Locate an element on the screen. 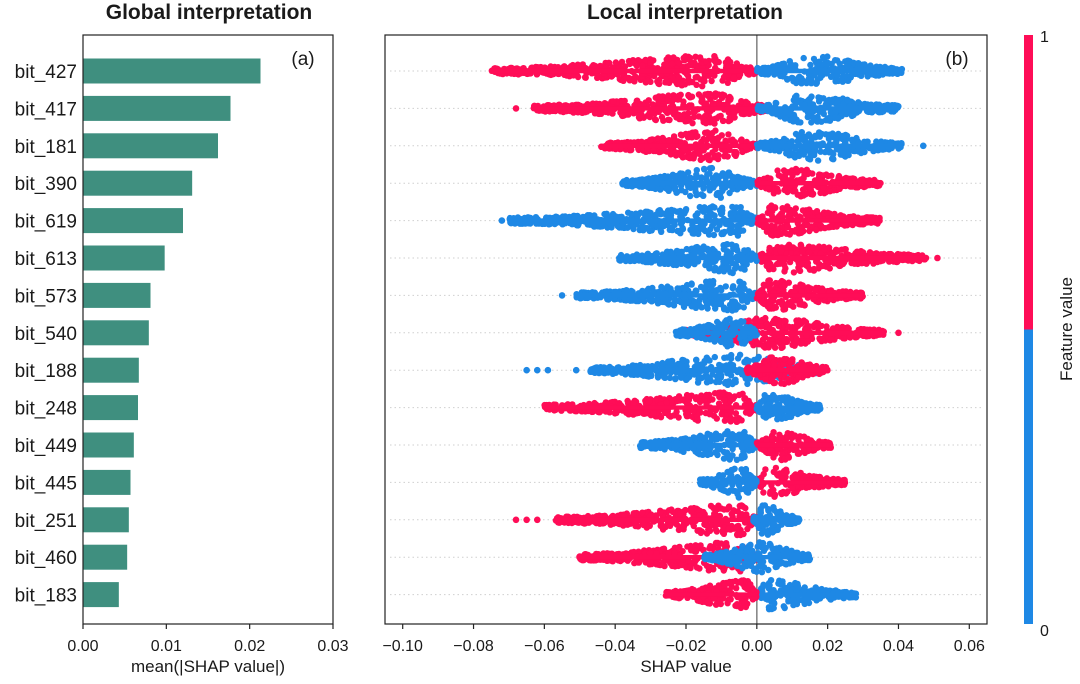  y-tick-label: bit_390 is located at coordinates (46, 184).